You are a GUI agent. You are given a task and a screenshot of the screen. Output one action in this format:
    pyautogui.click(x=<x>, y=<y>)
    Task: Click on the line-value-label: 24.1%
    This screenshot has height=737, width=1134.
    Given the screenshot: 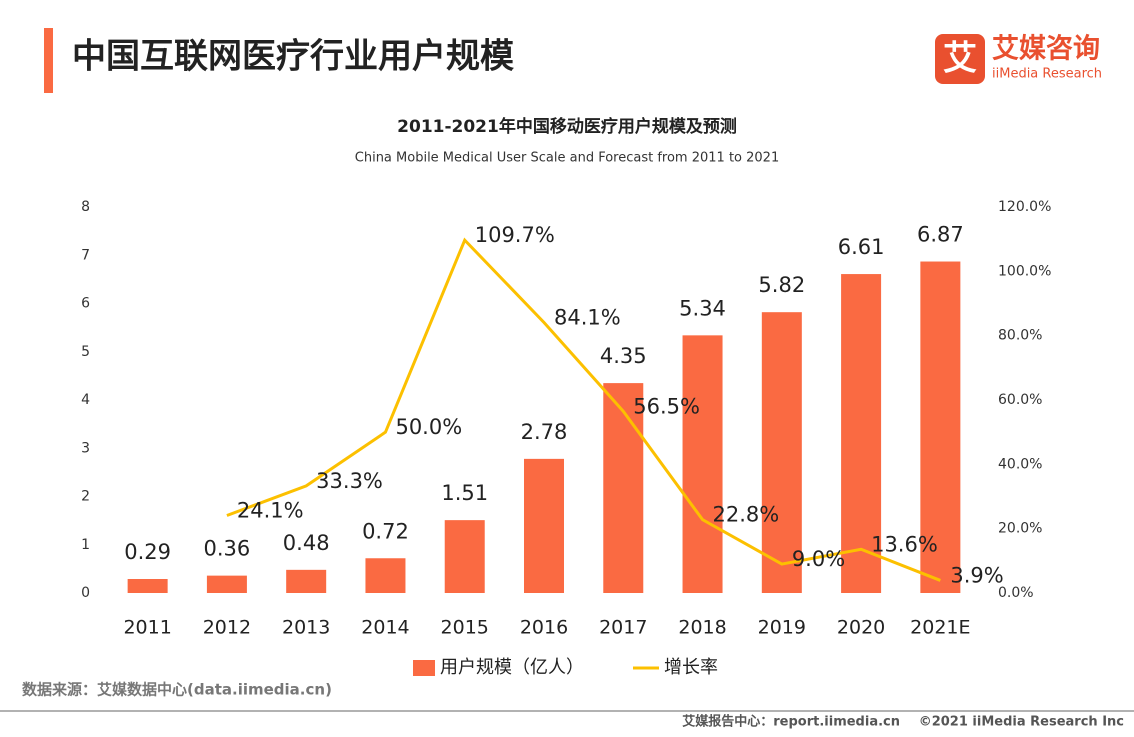 What is the action you would take?
    pyautogui.click(x=270, y=510)
    